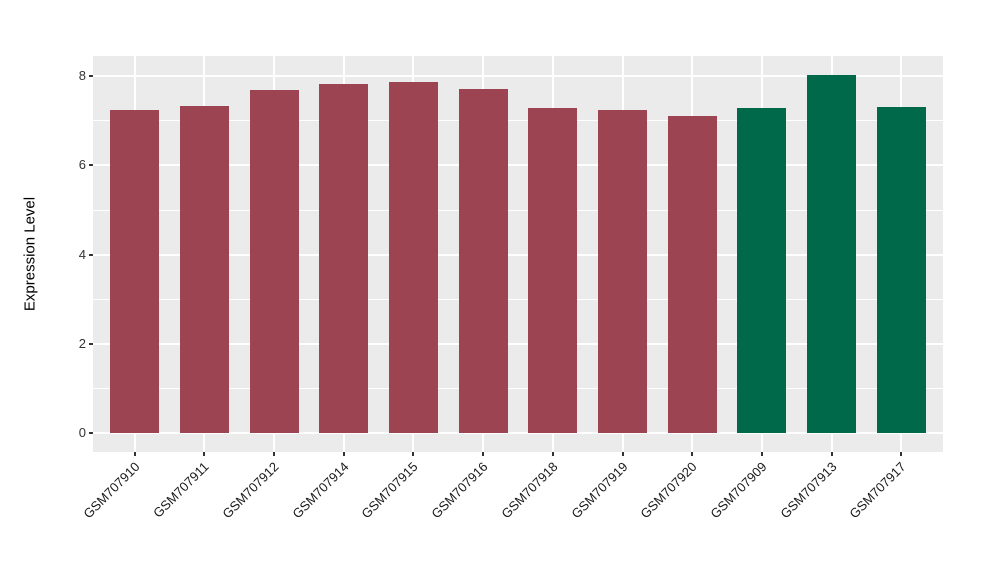 This screenshot has height=580, width=1000. I want to click on bar-GSM707919, so click(622, 272).